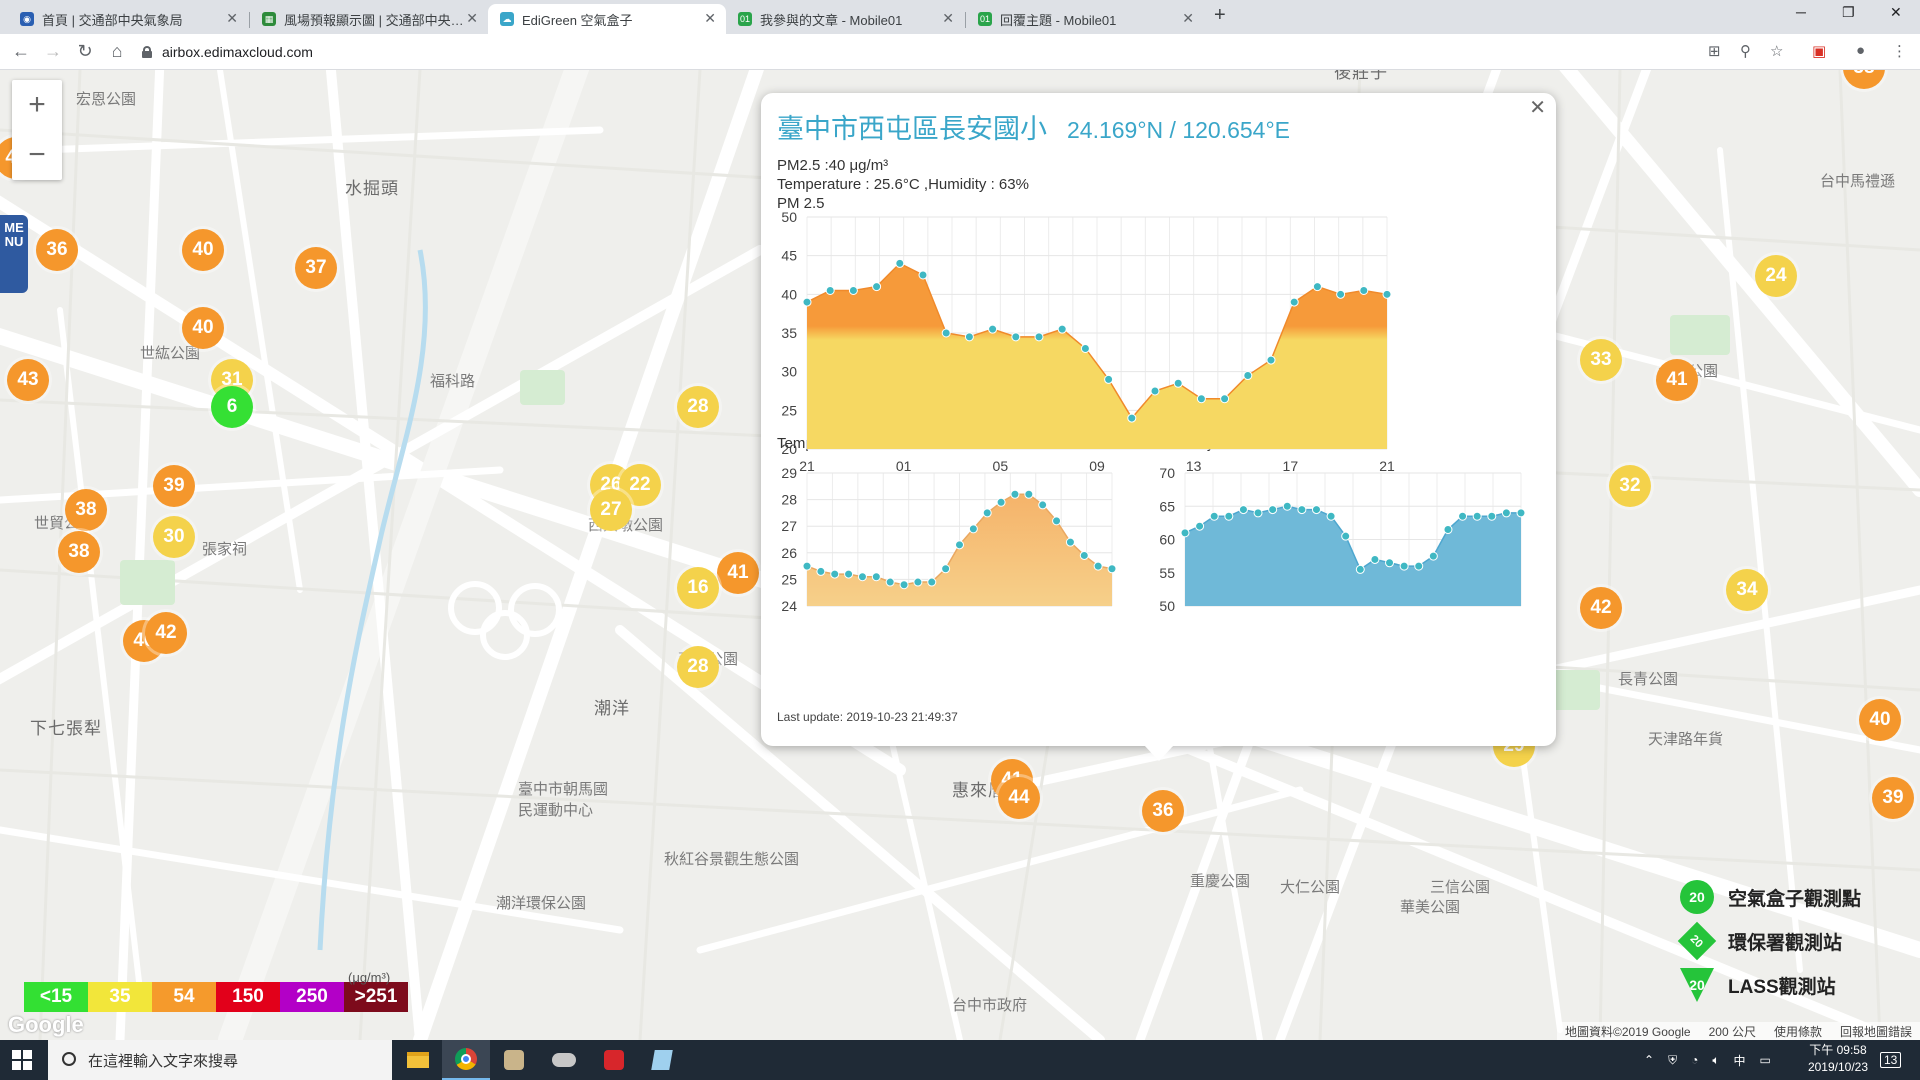 The width and height of the screenshot is (1920, 1080). I want to click on place-label: 秋紅谷景觀生態公園, so click(732, 859).